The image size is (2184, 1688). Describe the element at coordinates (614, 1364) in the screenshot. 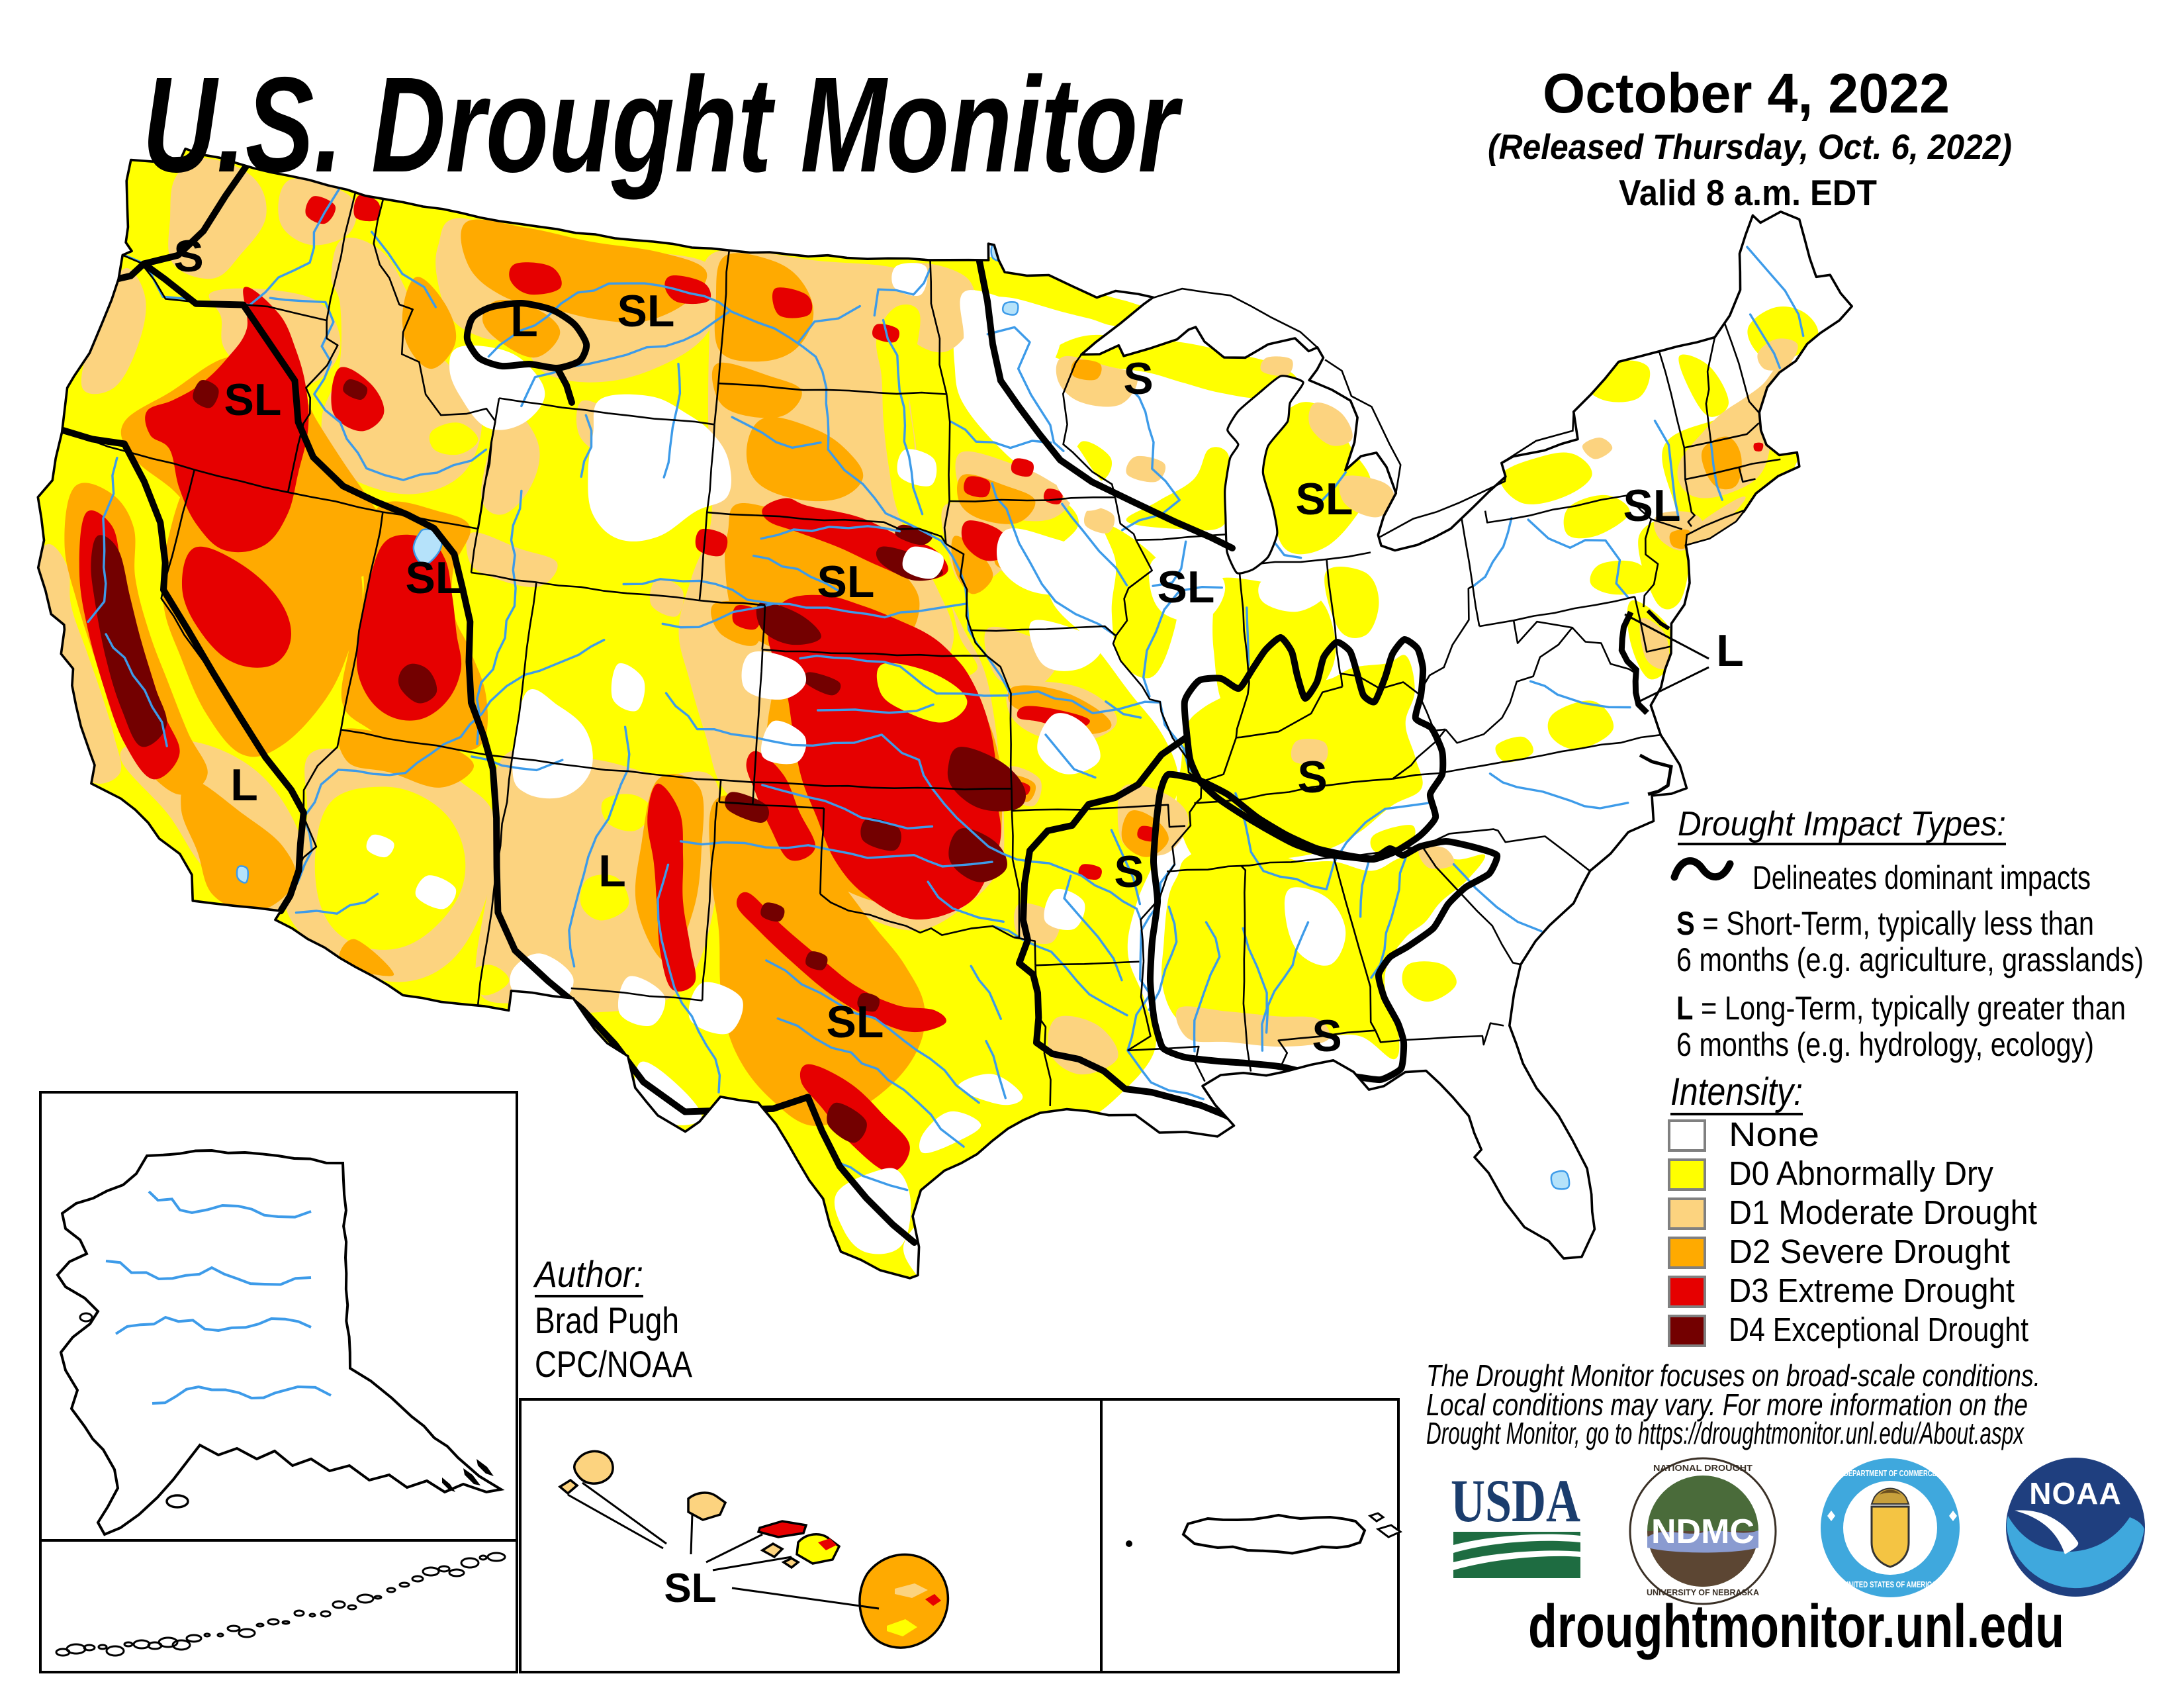

I see `svg-text: CPC/NOAA` at that location.